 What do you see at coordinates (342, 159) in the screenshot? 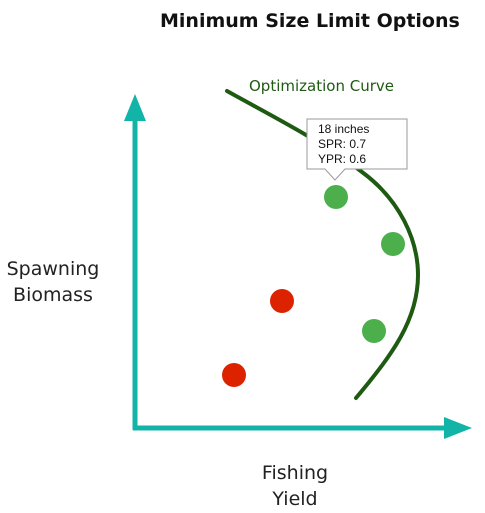
I see `callout-line-ypr: YPR: 0.6` at bounding box center [342, 159].